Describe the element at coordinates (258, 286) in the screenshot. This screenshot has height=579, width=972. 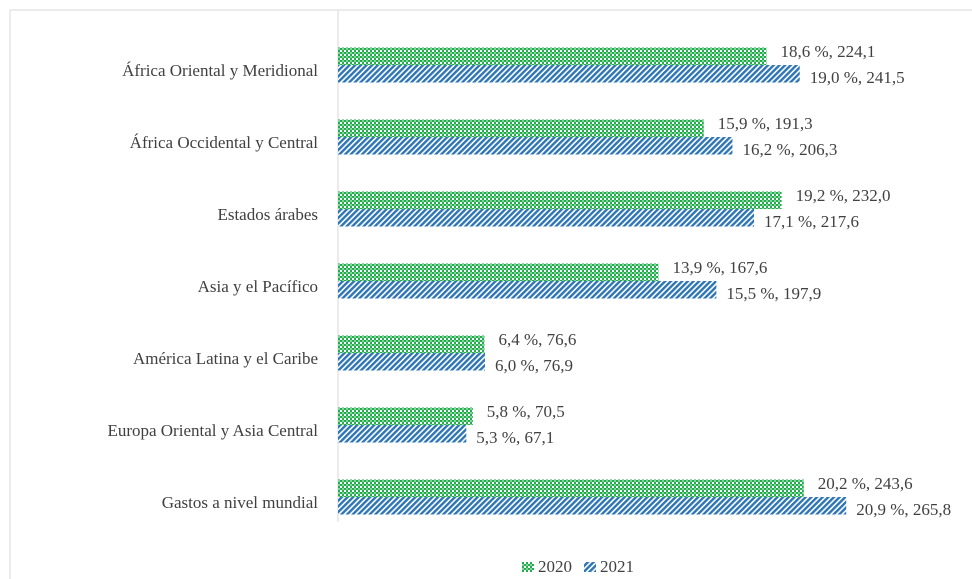
I see `category-label: Asia y el Pacífico` at that location.